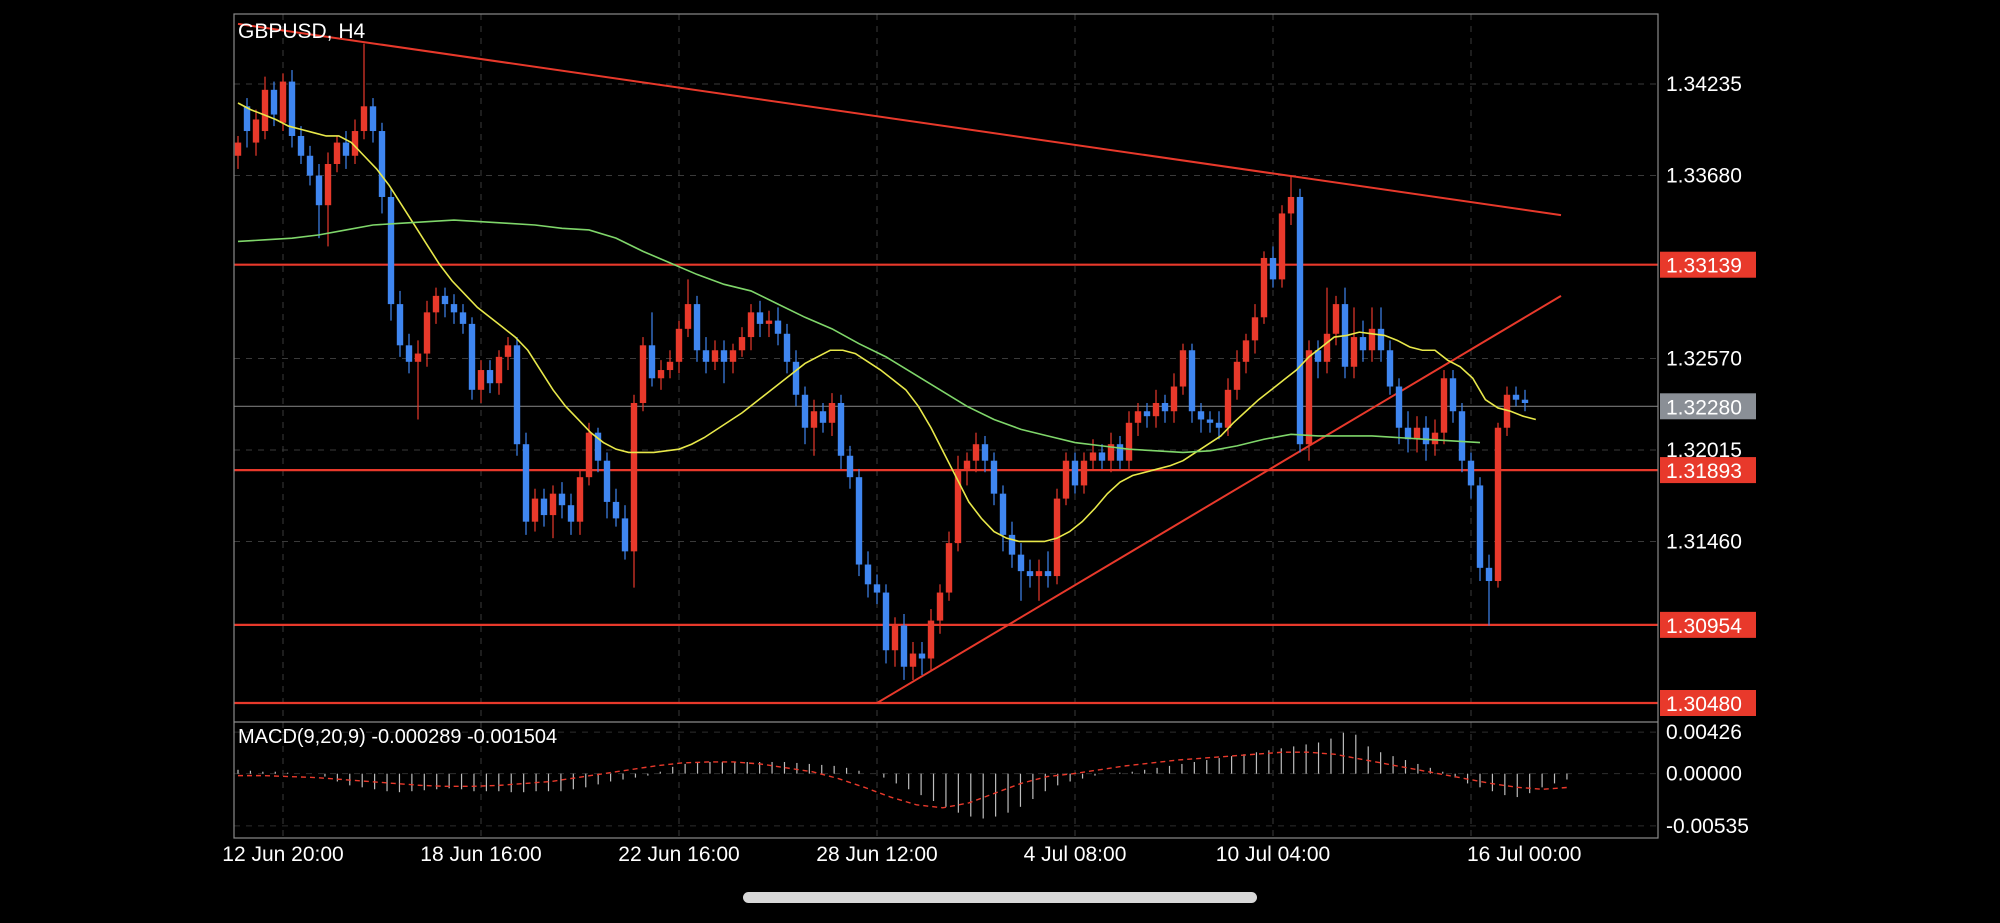 This screenshot has height=923, width=2000. What do you see at coordinates (678, 854) in the screenshot?
I see `time-tick-label: 22 Jun 16:00` at bounding box center [678, 854].